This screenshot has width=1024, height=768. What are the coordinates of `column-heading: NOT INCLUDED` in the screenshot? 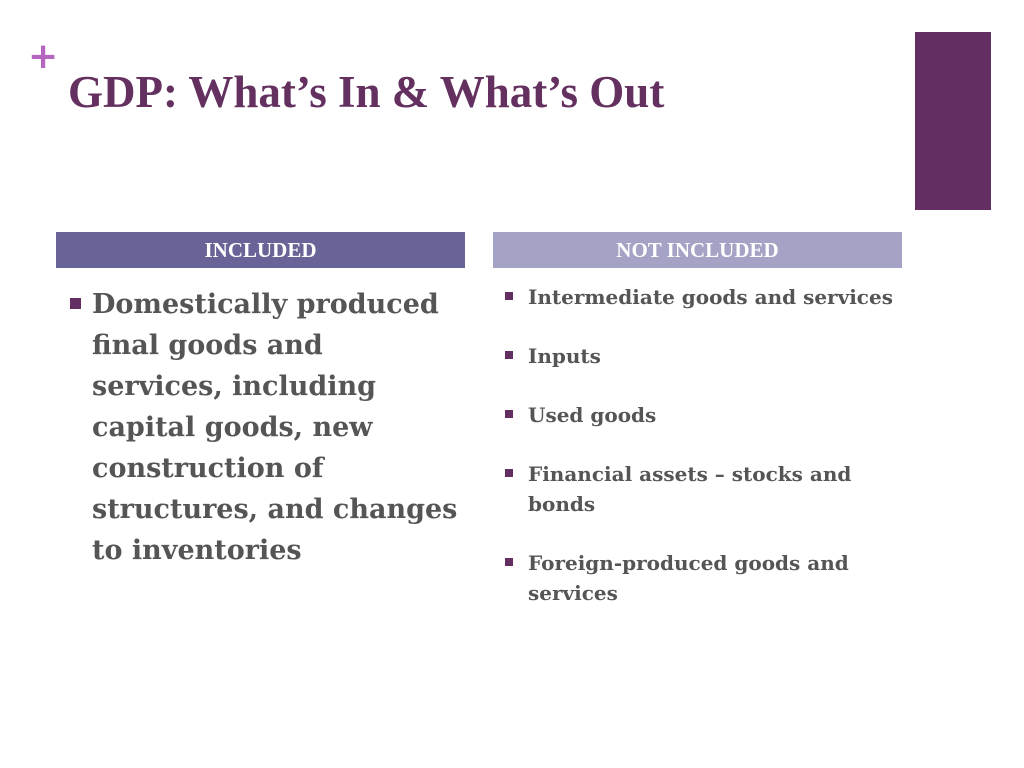 It's located at (697, 250).